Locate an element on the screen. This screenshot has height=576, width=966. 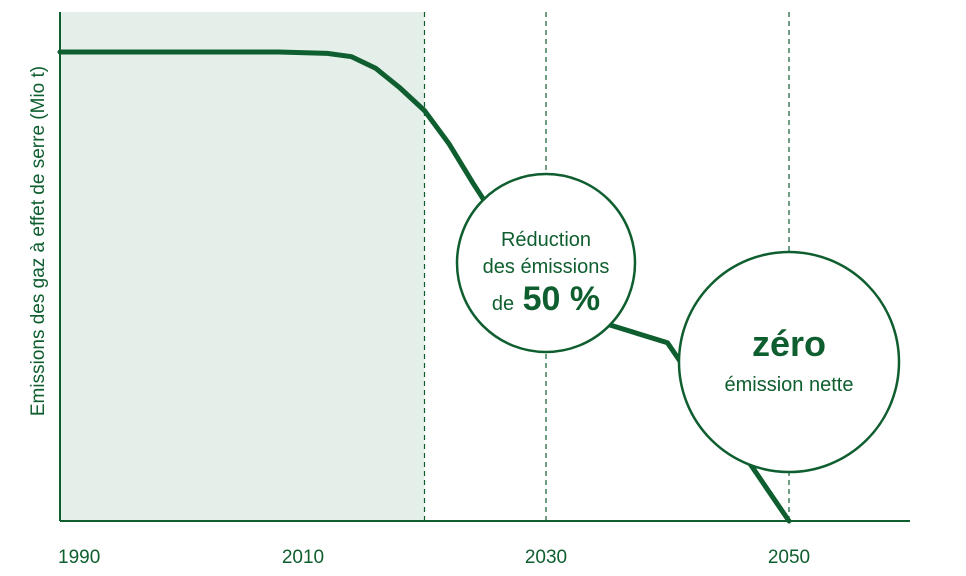
annotation-emphasis-zero: zéro is located at coordinates (789, 343).